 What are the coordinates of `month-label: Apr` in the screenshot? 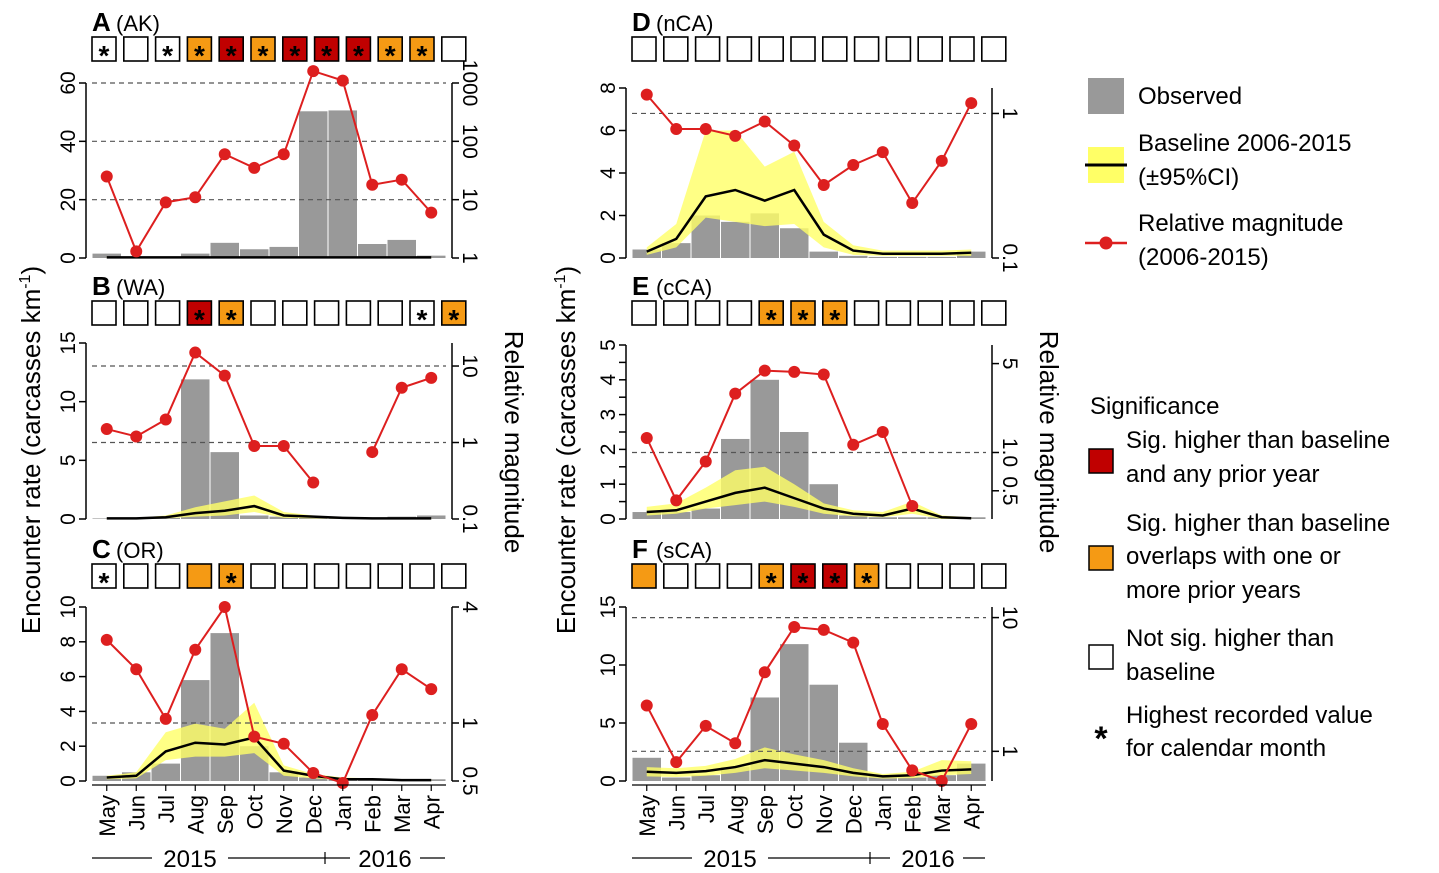 It's located at (431, 812).